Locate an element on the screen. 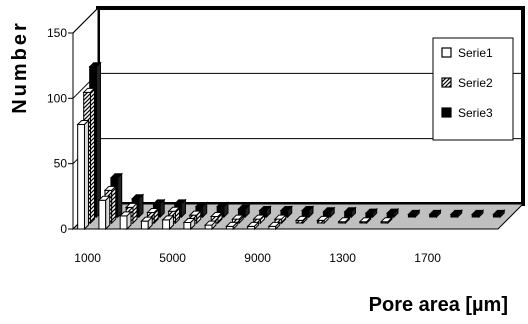  legend-item: Serie1 is located at coordinates (467, 53).